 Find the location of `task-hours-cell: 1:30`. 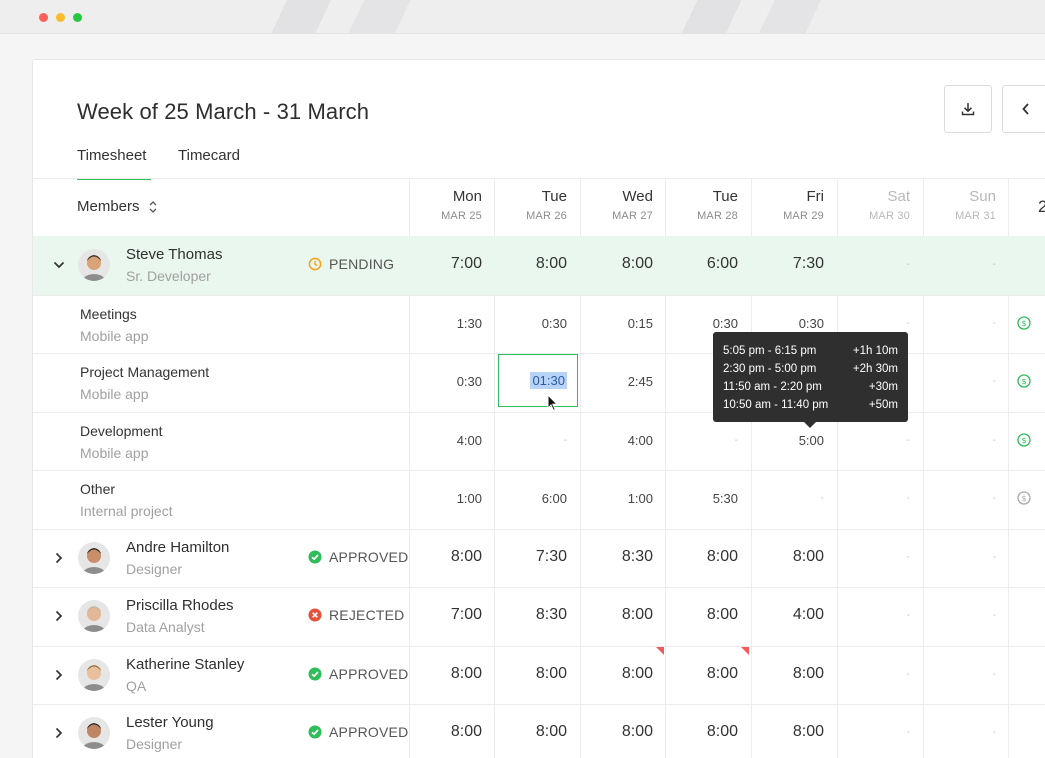

task-hours-cell: 1:30 is located at coordinates (469, 323).